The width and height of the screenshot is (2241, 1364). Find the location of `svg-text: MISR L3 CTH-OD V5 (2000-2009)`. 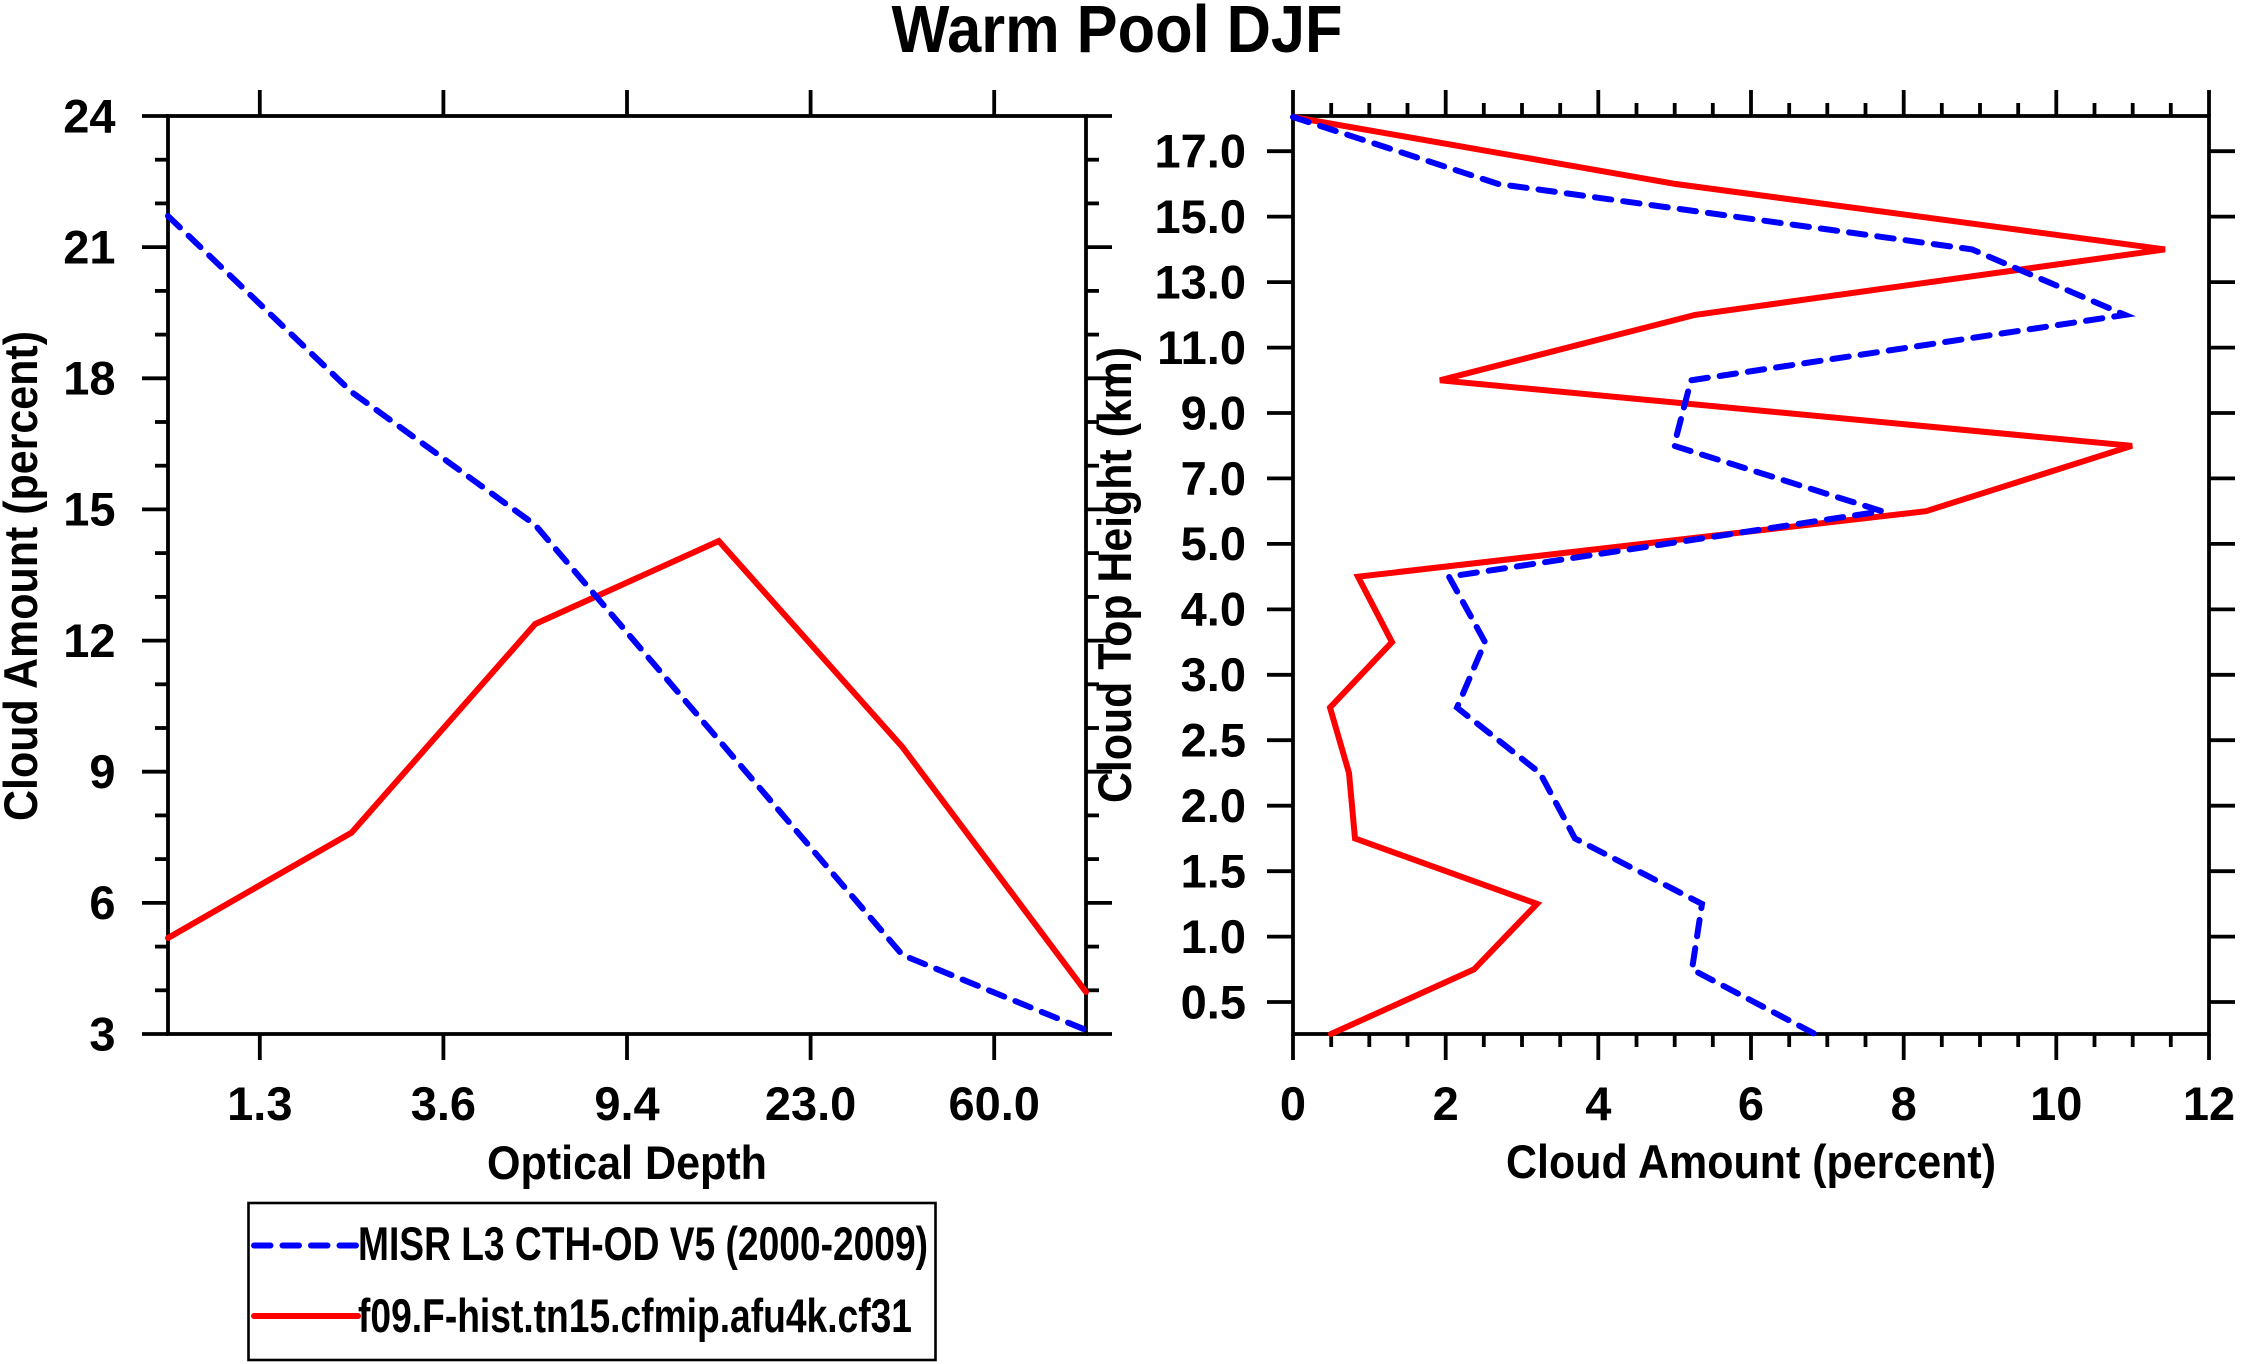

svg-text: MISR L3 CTH-OD V5 (2000-2009) is located at coordinates (643, 1243).